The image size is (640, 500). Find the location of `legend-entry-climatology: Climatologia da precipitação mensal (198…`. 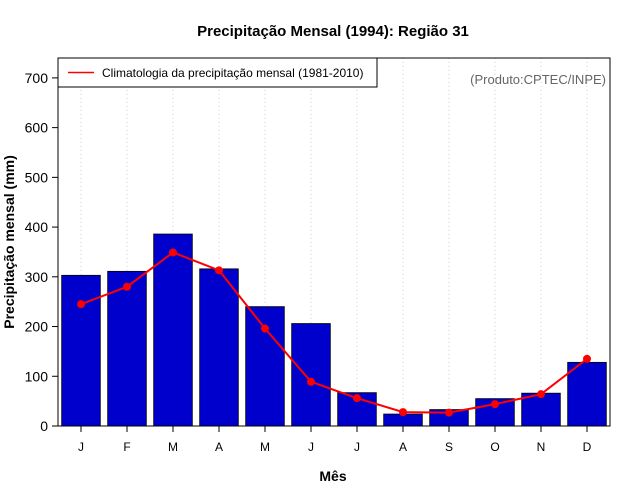

legend-entry-climatology: Climatologia da precipitação mensal (198… is located at coordinates (232, 73).